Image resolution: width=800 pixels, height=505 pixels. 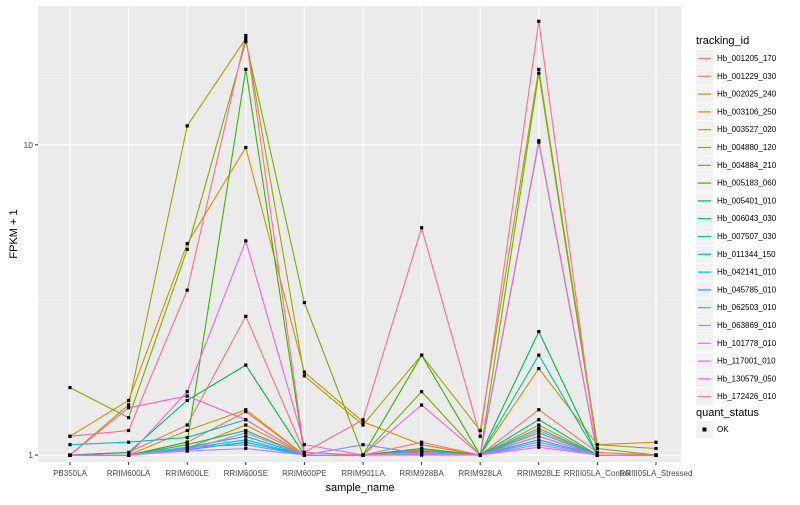 I want to click on shape-legend-title: quant_status, so click(x=727, y=413).